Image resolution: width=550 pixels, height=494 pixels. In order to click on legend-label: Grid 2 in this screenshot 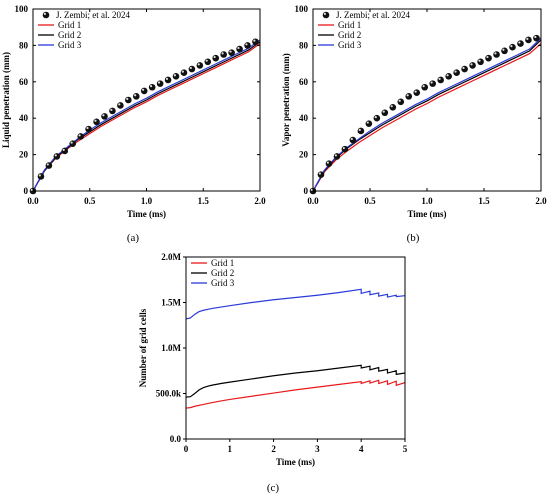, I will do `click(349, 35)`.